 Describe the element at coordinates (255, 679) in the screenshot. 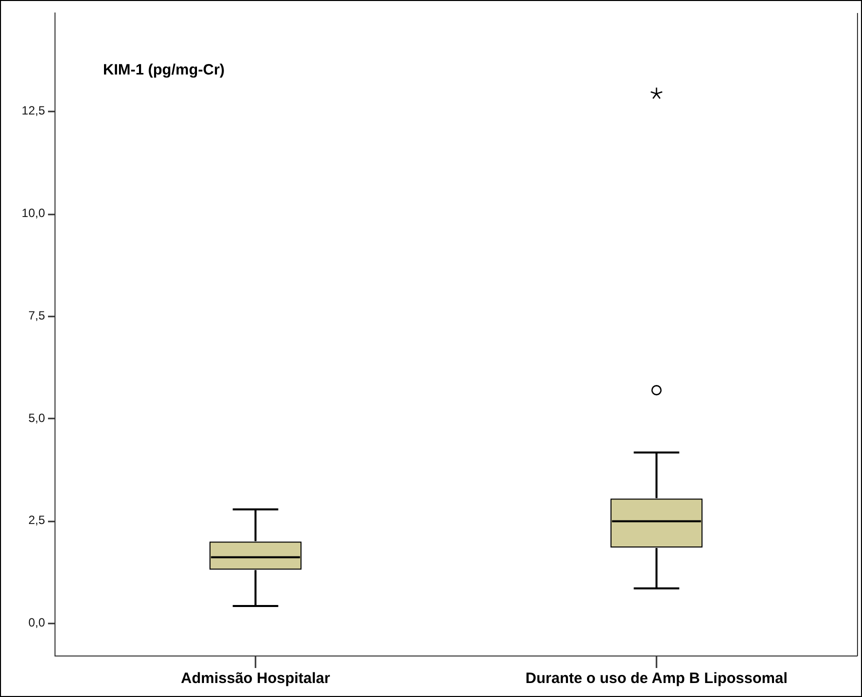

I see `x-tick-label: Admissão Hospitalar` at that location.